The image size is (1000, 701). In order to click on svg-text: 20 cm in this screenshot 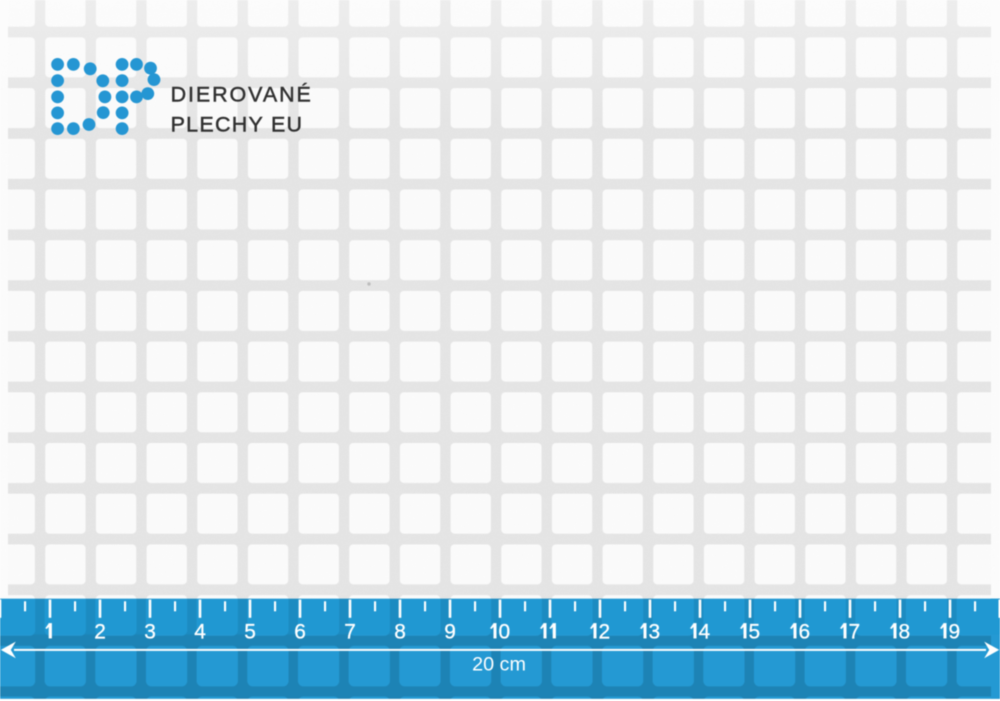, I will do `click(499, 665)`.